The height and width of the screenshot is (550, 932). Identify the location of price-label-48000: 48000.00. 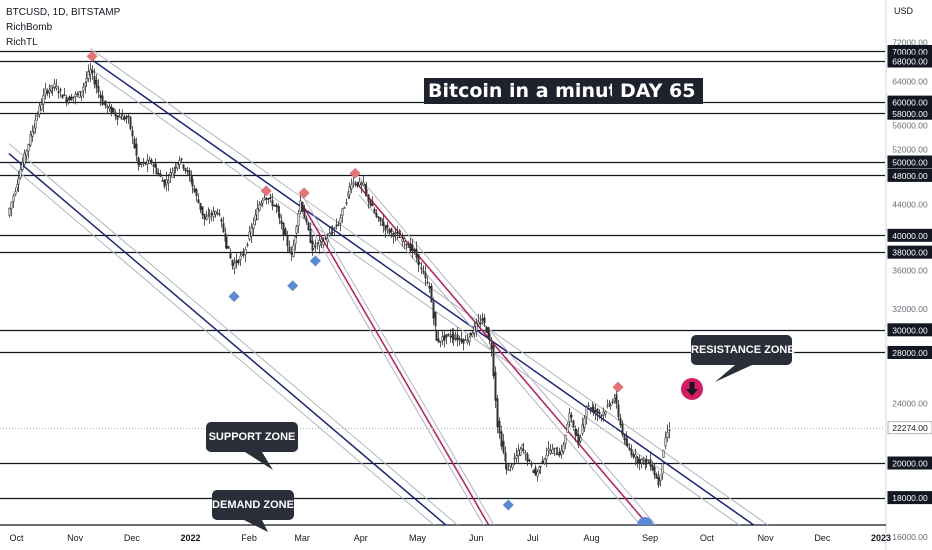
(910, 176).